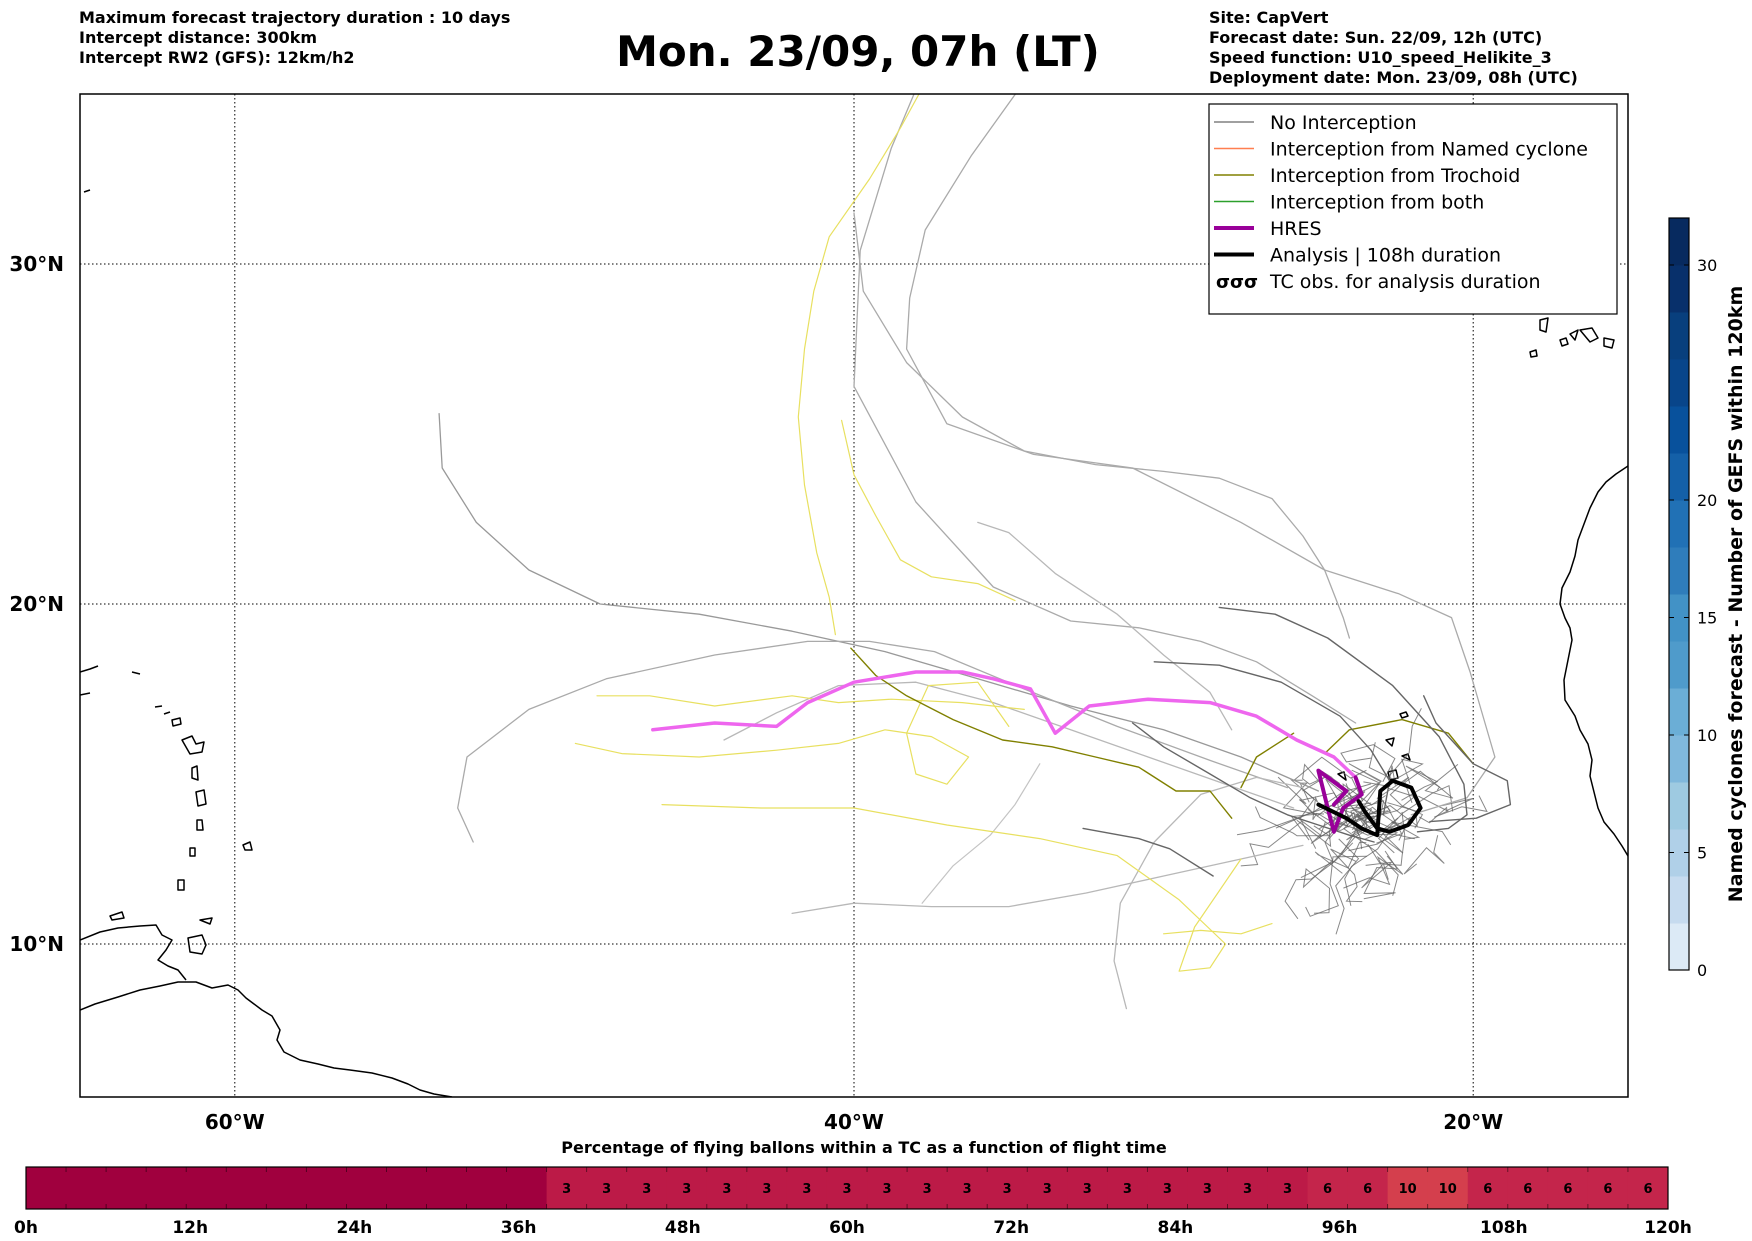 The height and width of the screenshot is (1241, 1752). Describe the element at coordinates (1237, 282) in the screenshot. I see `legend-tc-symbol: σσσ` at that location.